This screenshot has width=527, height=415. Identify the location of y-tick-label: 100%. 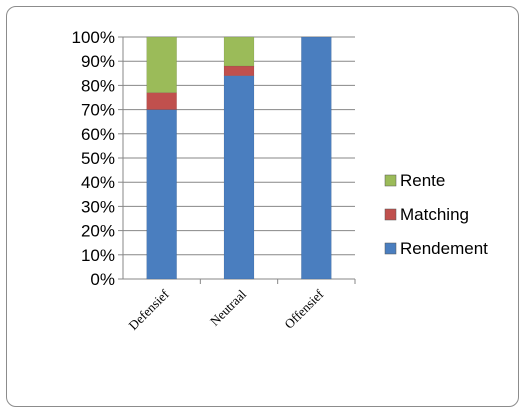
(93, 37).